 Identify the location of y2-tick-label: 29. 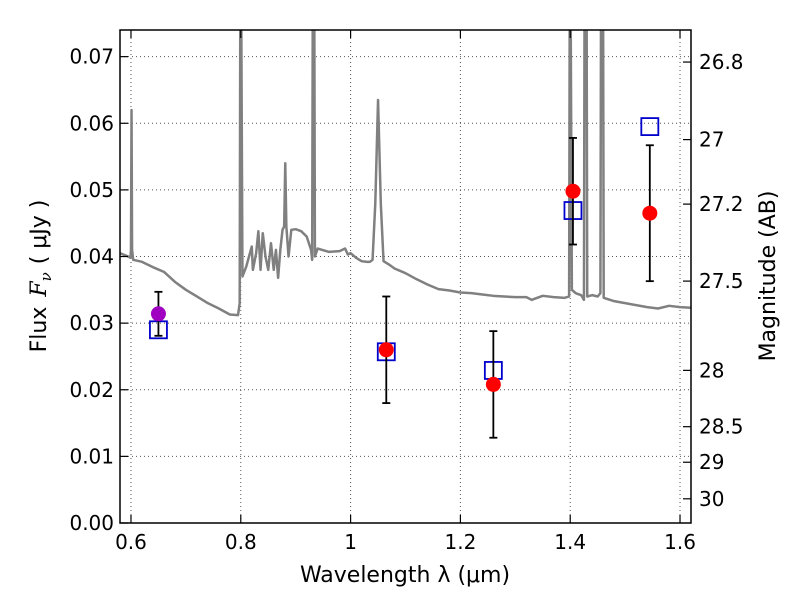
(711, 462).